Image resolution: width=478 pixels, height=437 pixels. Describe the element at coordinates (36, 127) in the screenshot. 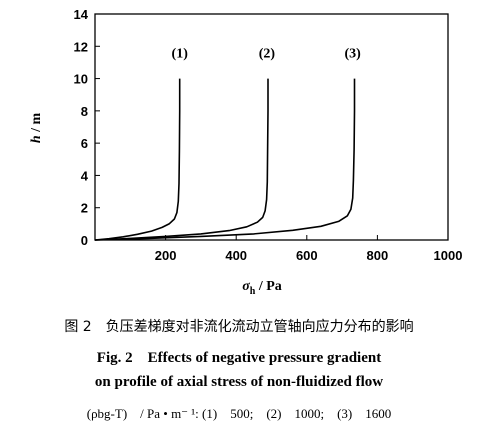

I see `y-axis-label: h / m` at that location.